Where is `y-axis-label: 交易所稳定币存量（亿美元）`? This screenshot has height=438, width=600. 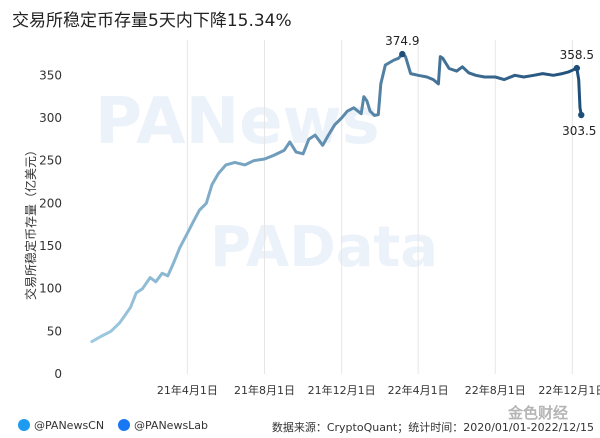
y-axis-label: 交易所稳定币存量（亿美元） is located at coordinates (31, 221).